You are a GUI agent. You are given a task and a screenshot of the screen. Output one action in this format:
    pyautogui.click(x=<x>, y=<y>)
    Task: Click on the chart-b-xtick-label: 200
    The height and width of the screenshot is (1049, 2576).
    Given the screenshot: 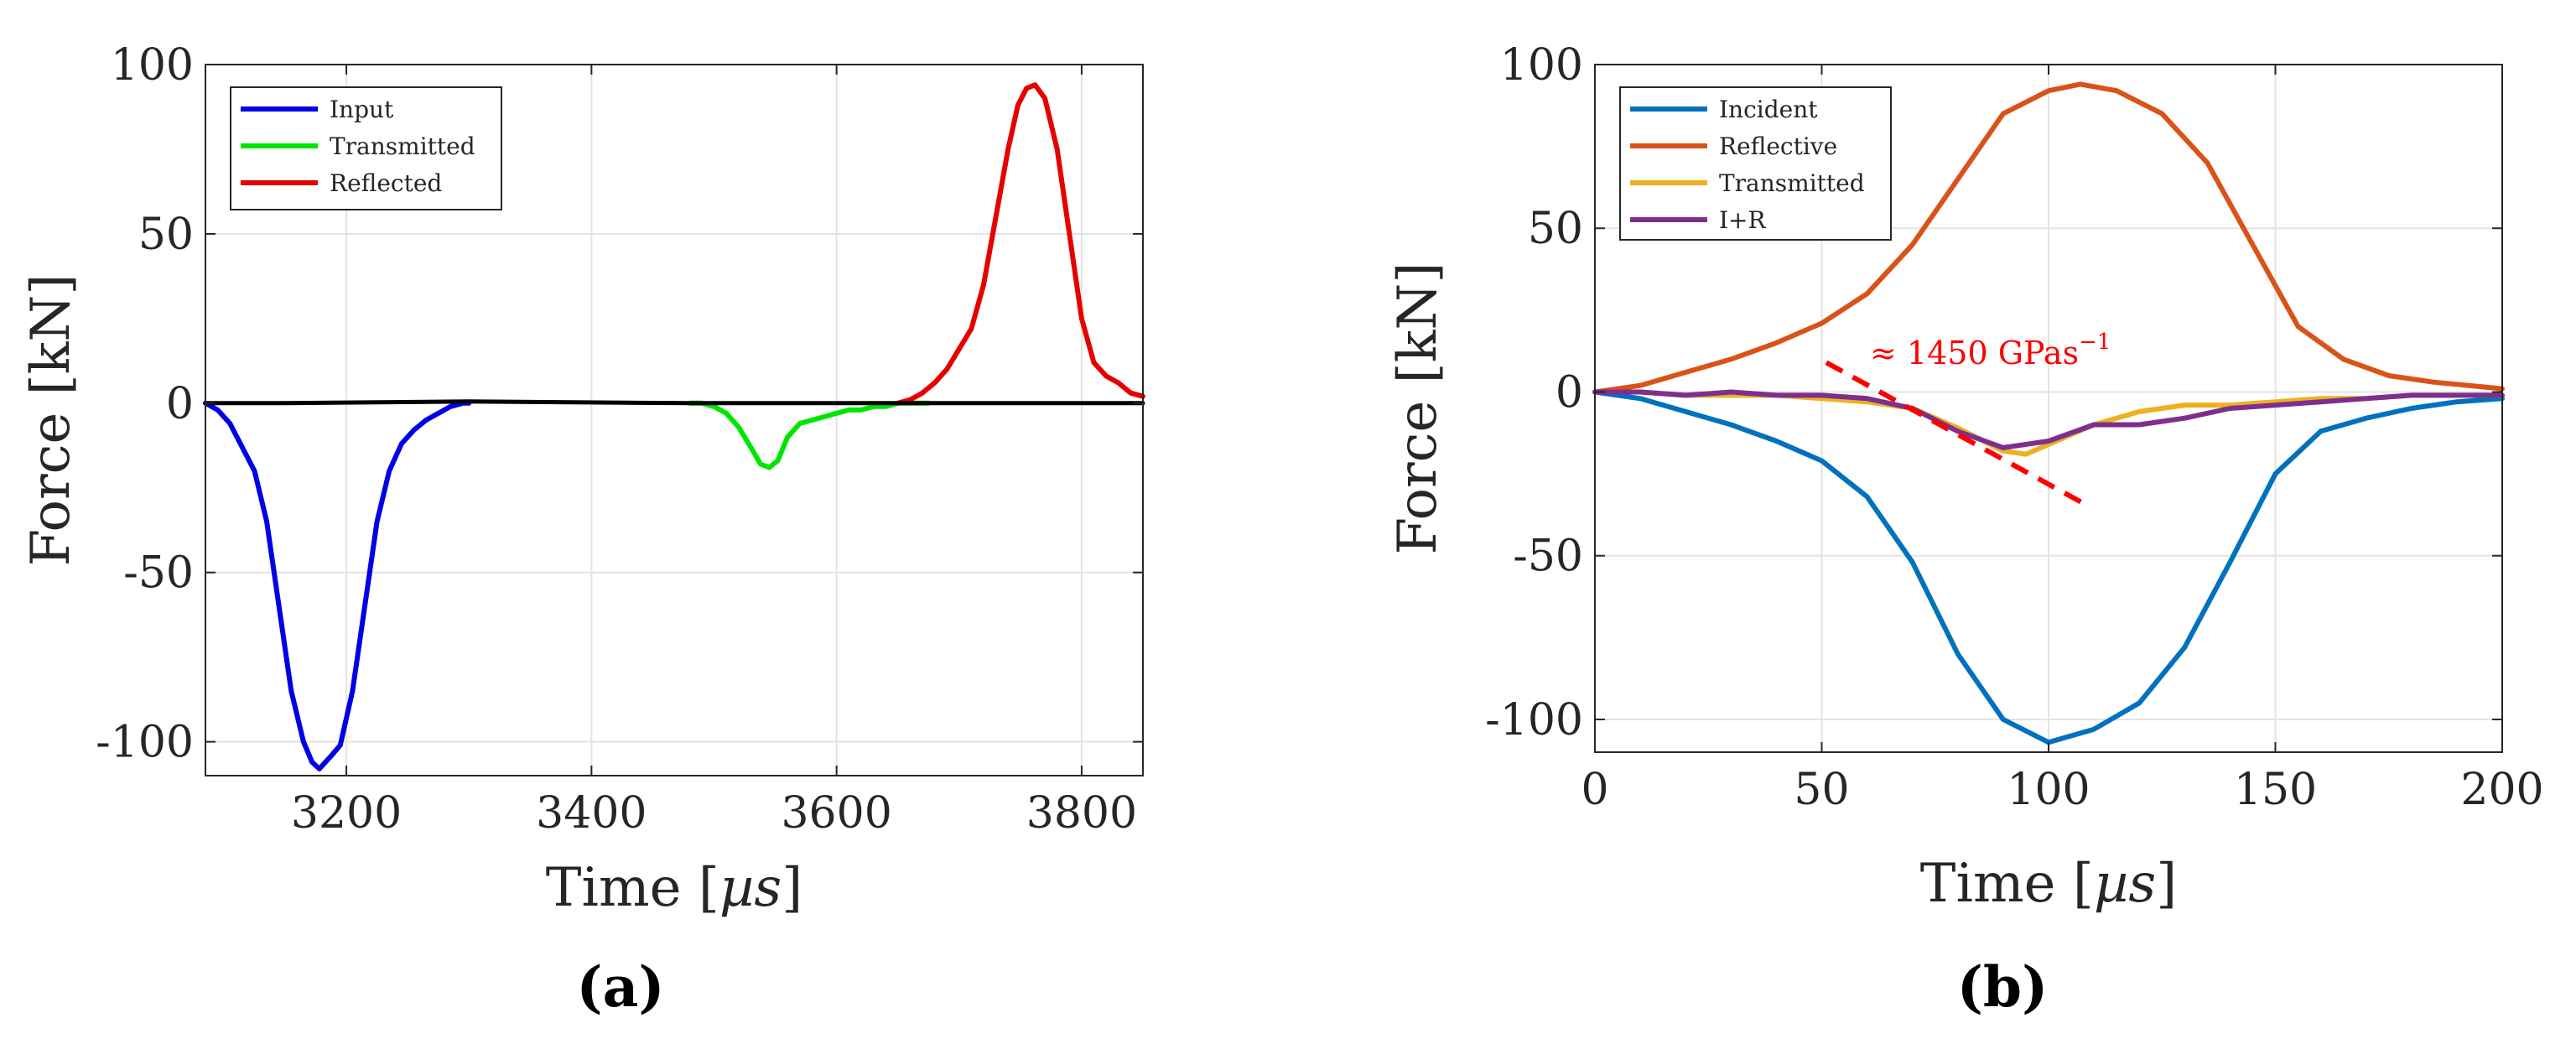 What is the action you would take?
    pyautogui.click(x=2501, y=790)
    